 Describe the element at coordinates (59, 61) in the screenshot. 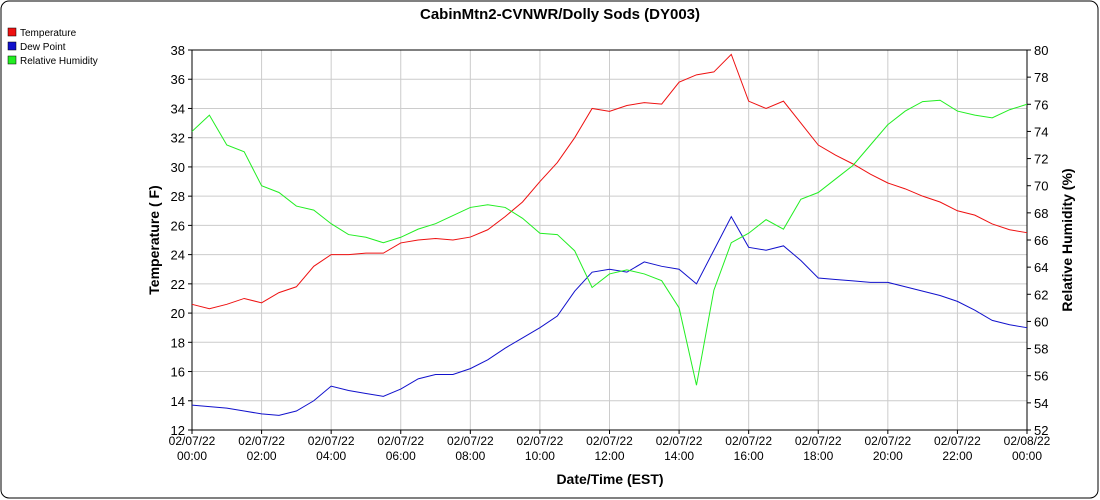

I see `legend-label: Relative Humidity` at that location.